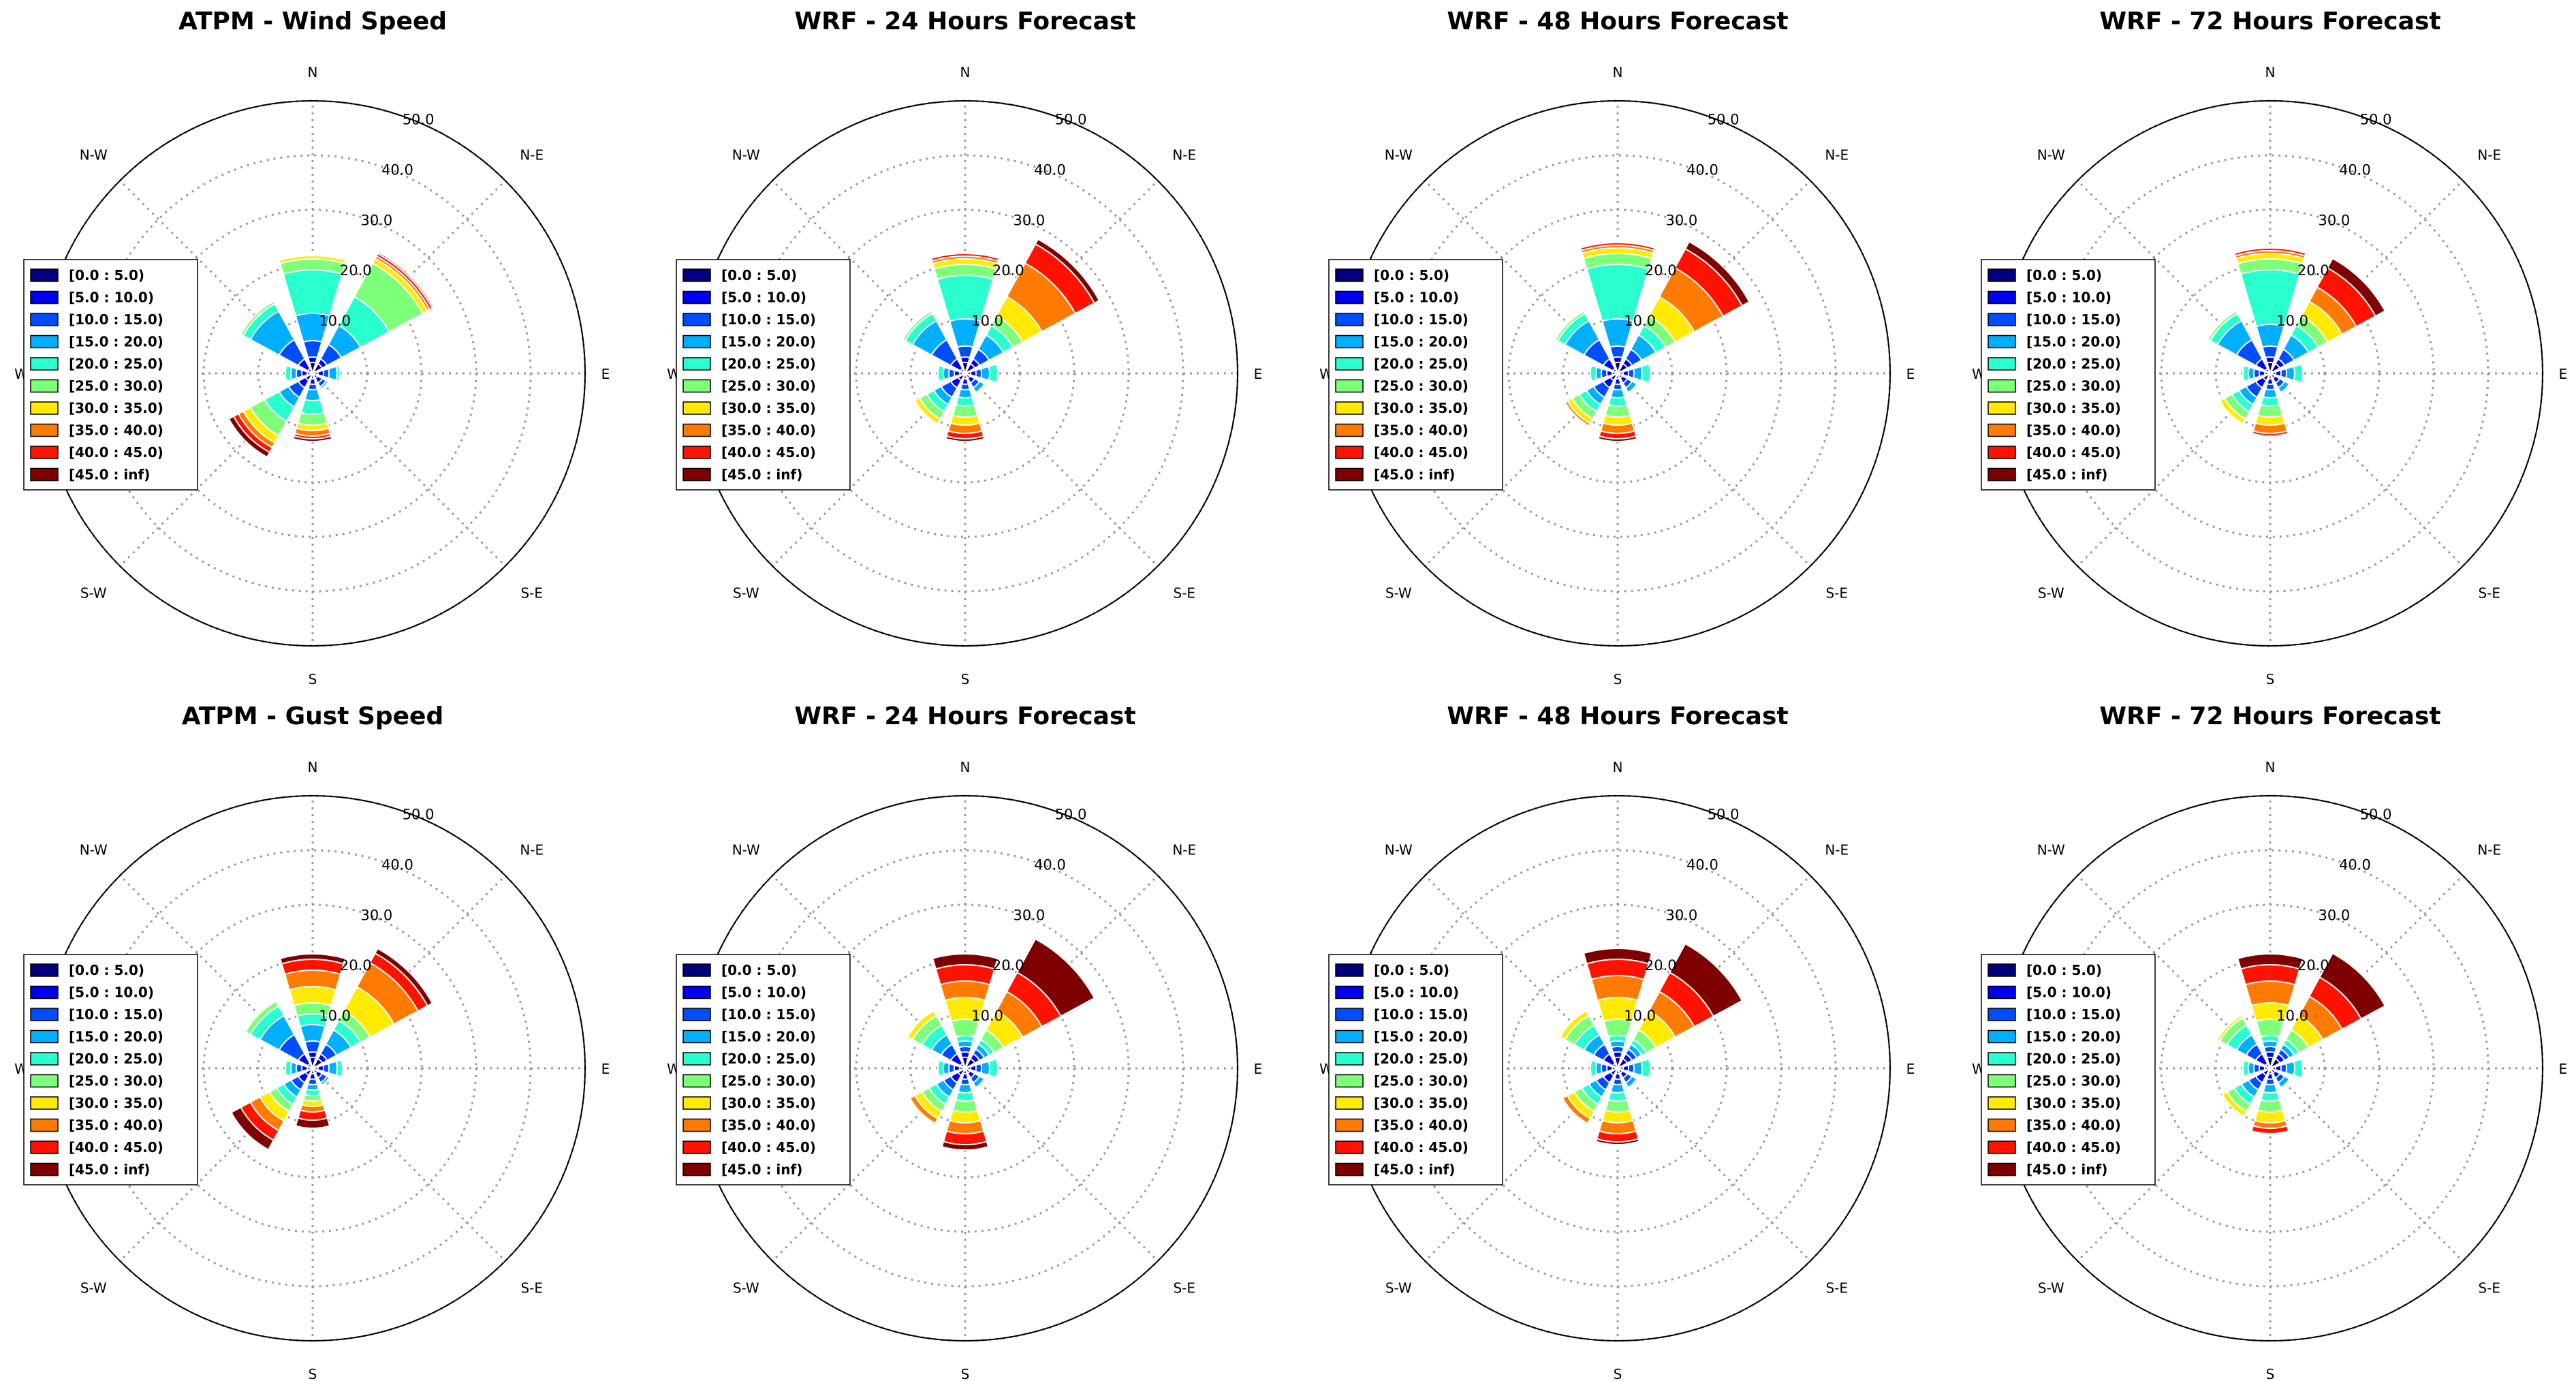 This screenshot has width=2576, height=1381. What do you see at coordinates (1258, 374) in the screenshot?
I see `direction-label: E` at bounding box center [1258, 374].